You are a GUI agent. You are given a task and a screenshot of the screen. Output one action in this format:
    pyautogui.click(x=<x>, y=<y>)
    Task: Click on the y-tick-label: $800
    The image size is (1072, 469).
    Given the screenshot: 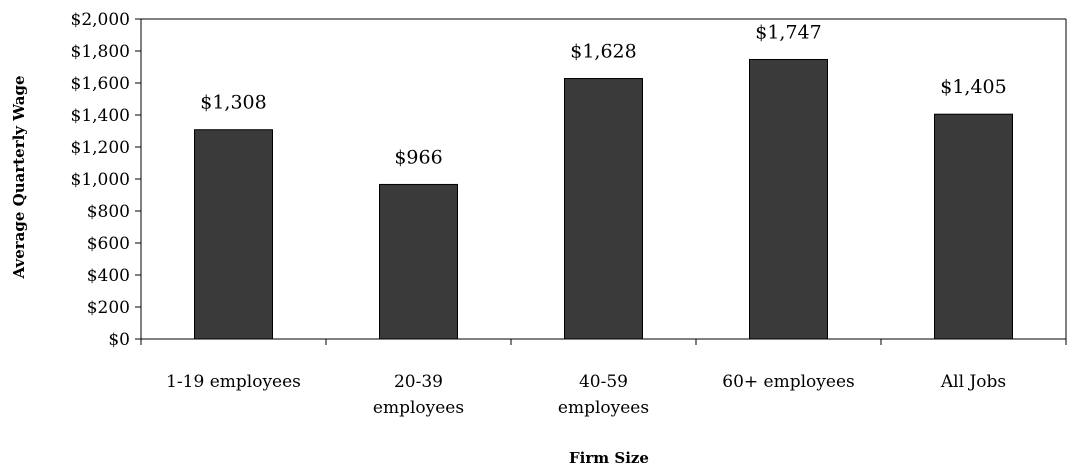 What is the action you would take?
    pyautogui.click(x=108, y=212)
    